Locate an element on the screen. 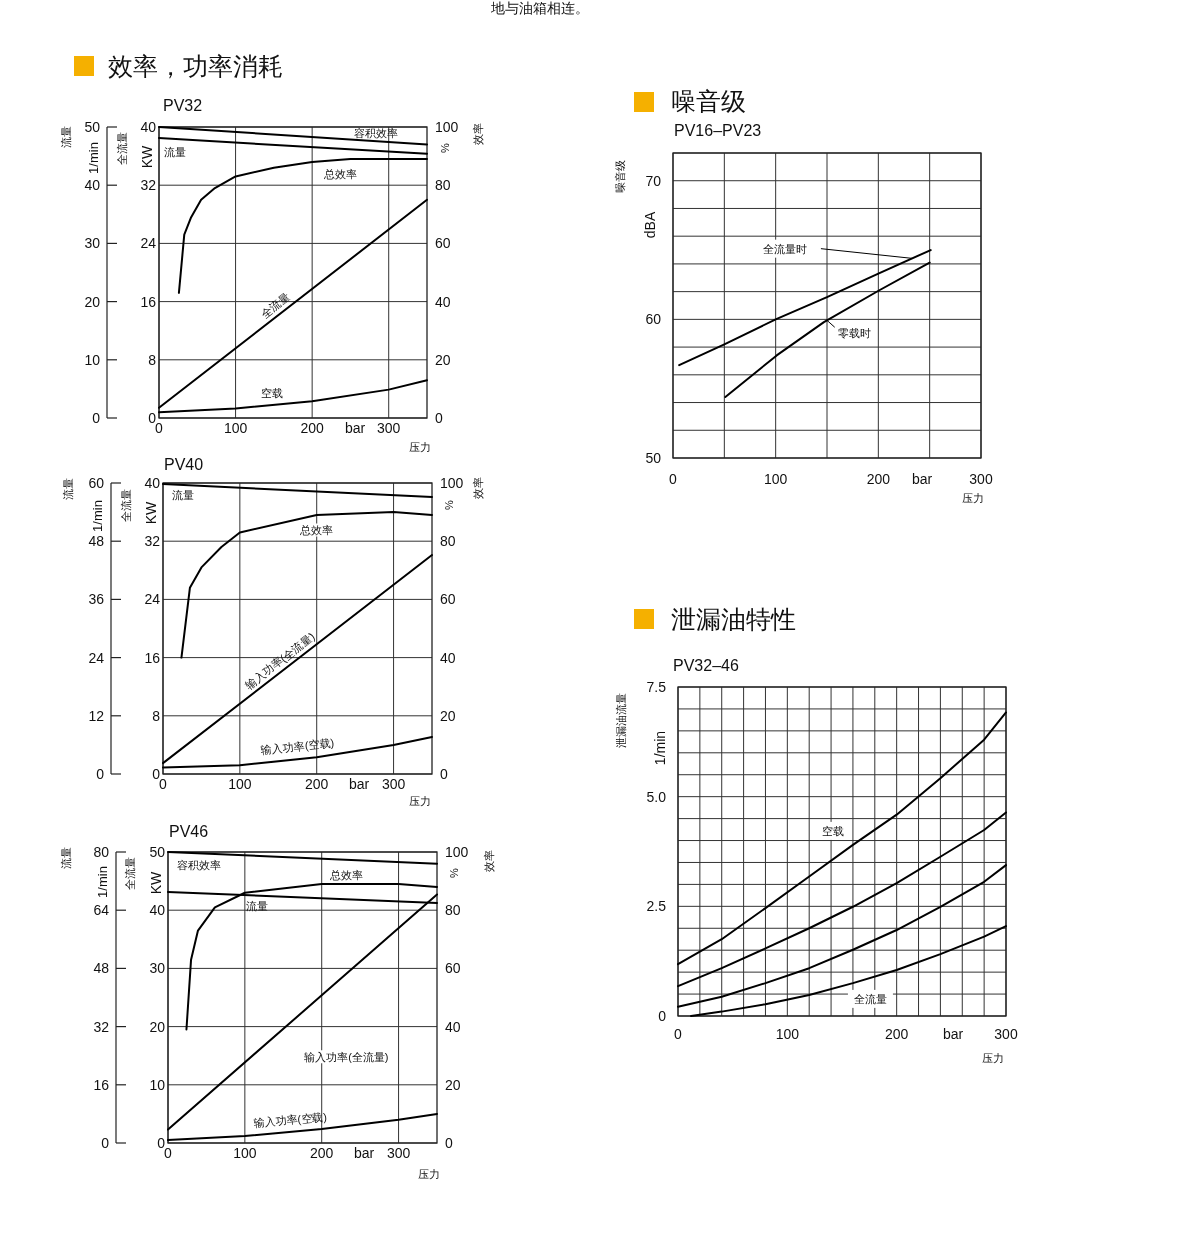  series-label: 全流量 is located at coordinates (870, 998).